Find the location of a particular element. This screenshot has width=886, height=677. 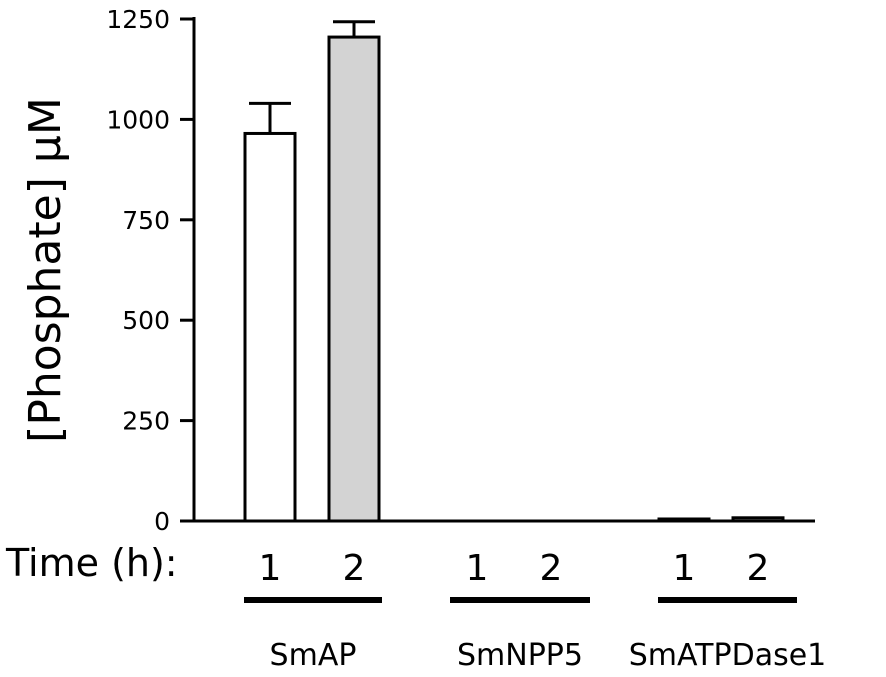

time-row-label: Time (h): is located at coordinates (91, 563).